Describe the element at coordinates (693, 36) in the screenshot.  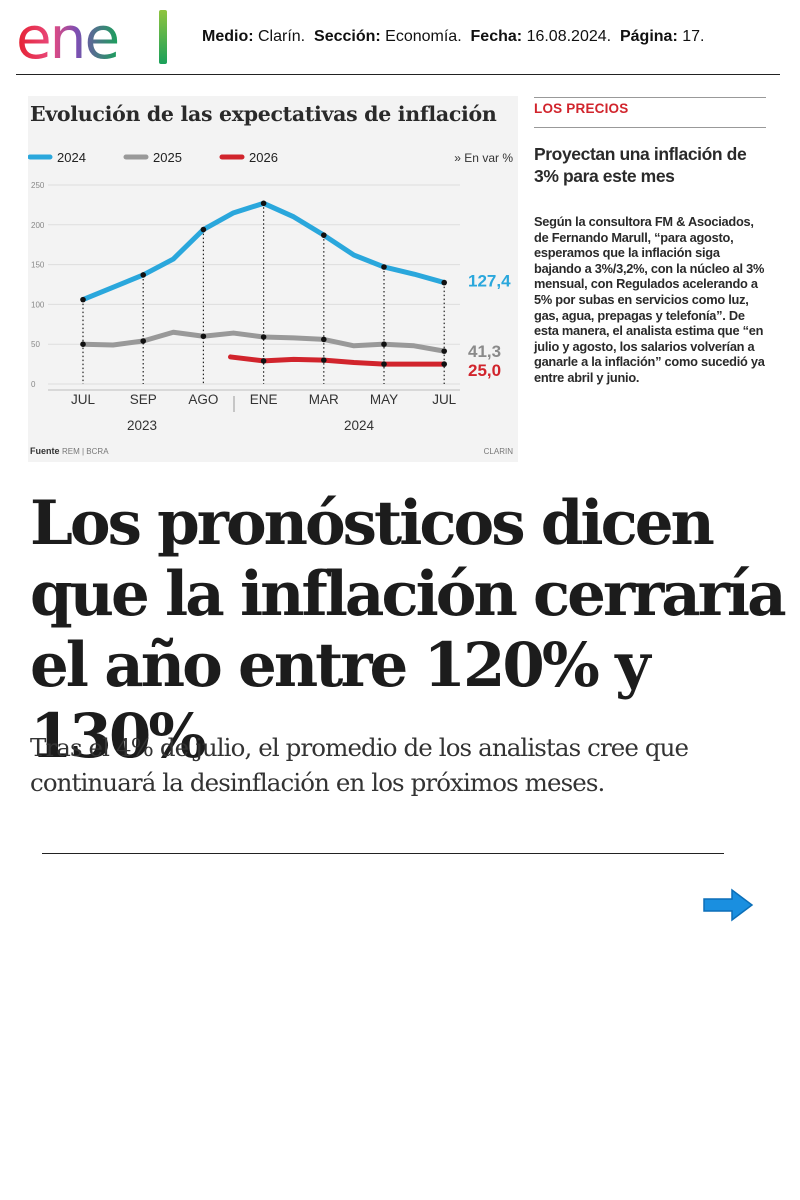
I see `pagina-value: 17.` at that location.